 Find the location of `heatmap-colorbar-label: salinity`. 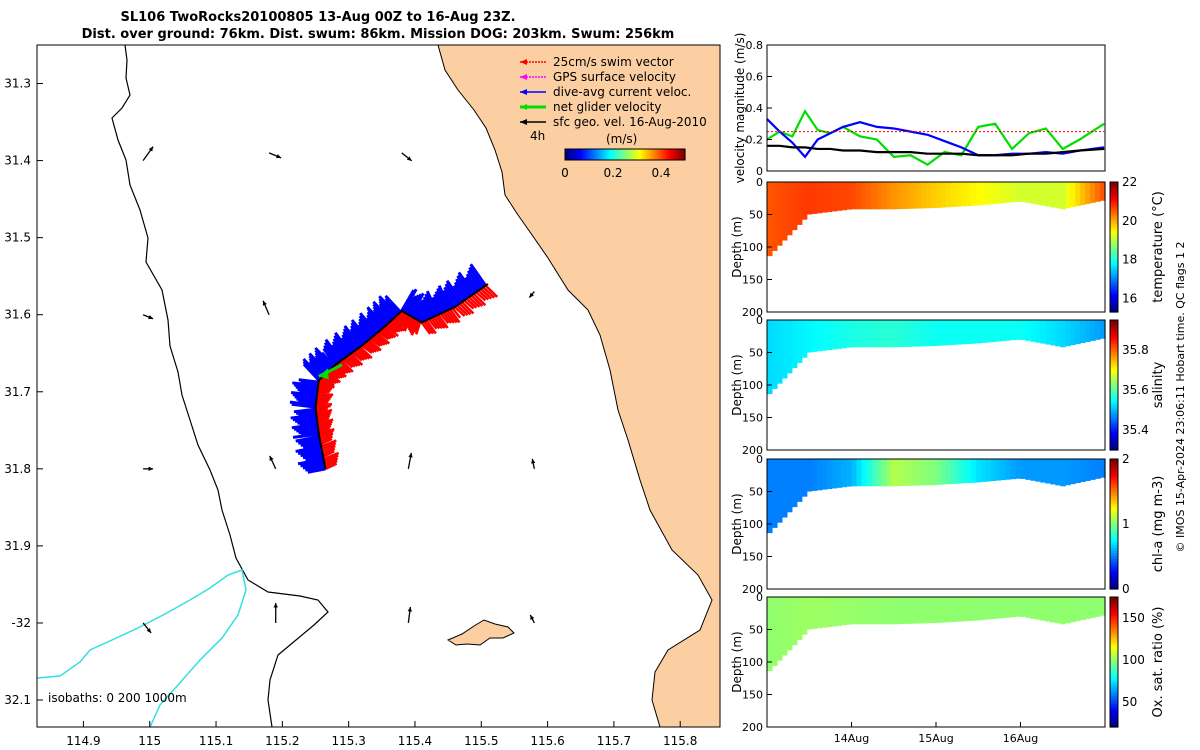

heatmap-colorbar-label: salinity is located at coordinates (1158, 384).